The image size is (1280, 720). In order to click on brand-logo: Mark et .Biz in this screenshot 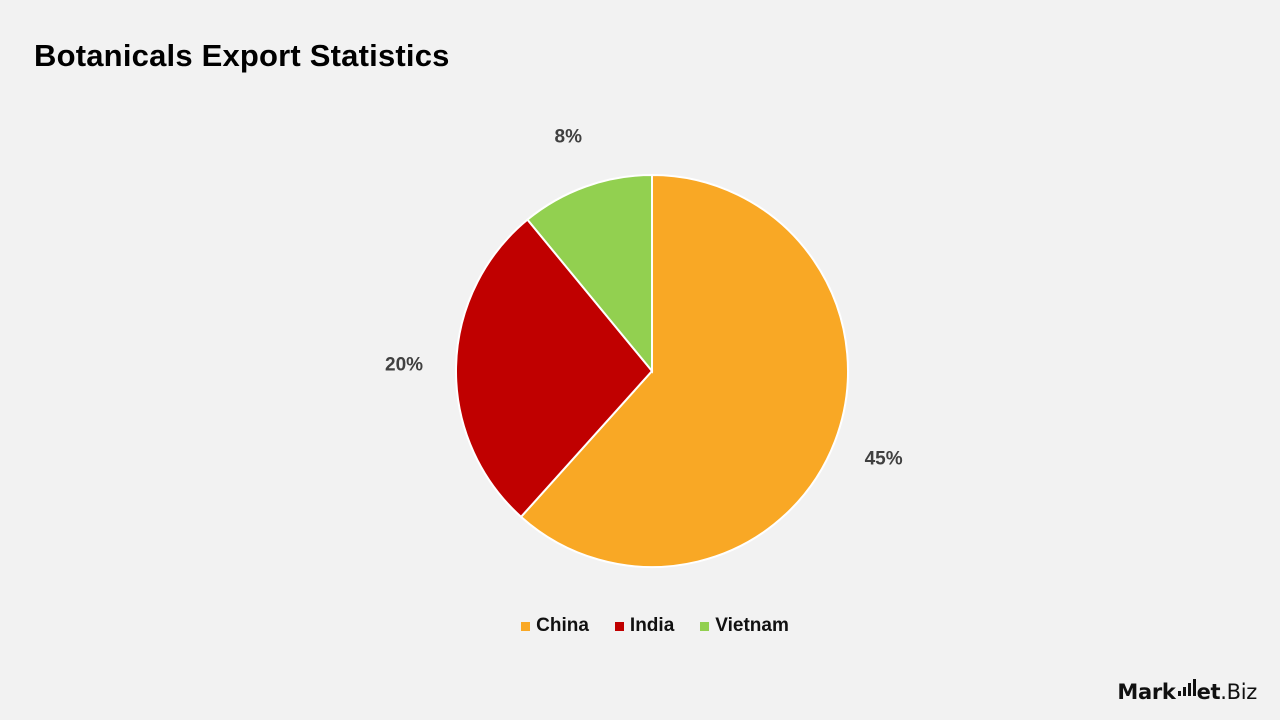, I will do `click(1187, 691)`.